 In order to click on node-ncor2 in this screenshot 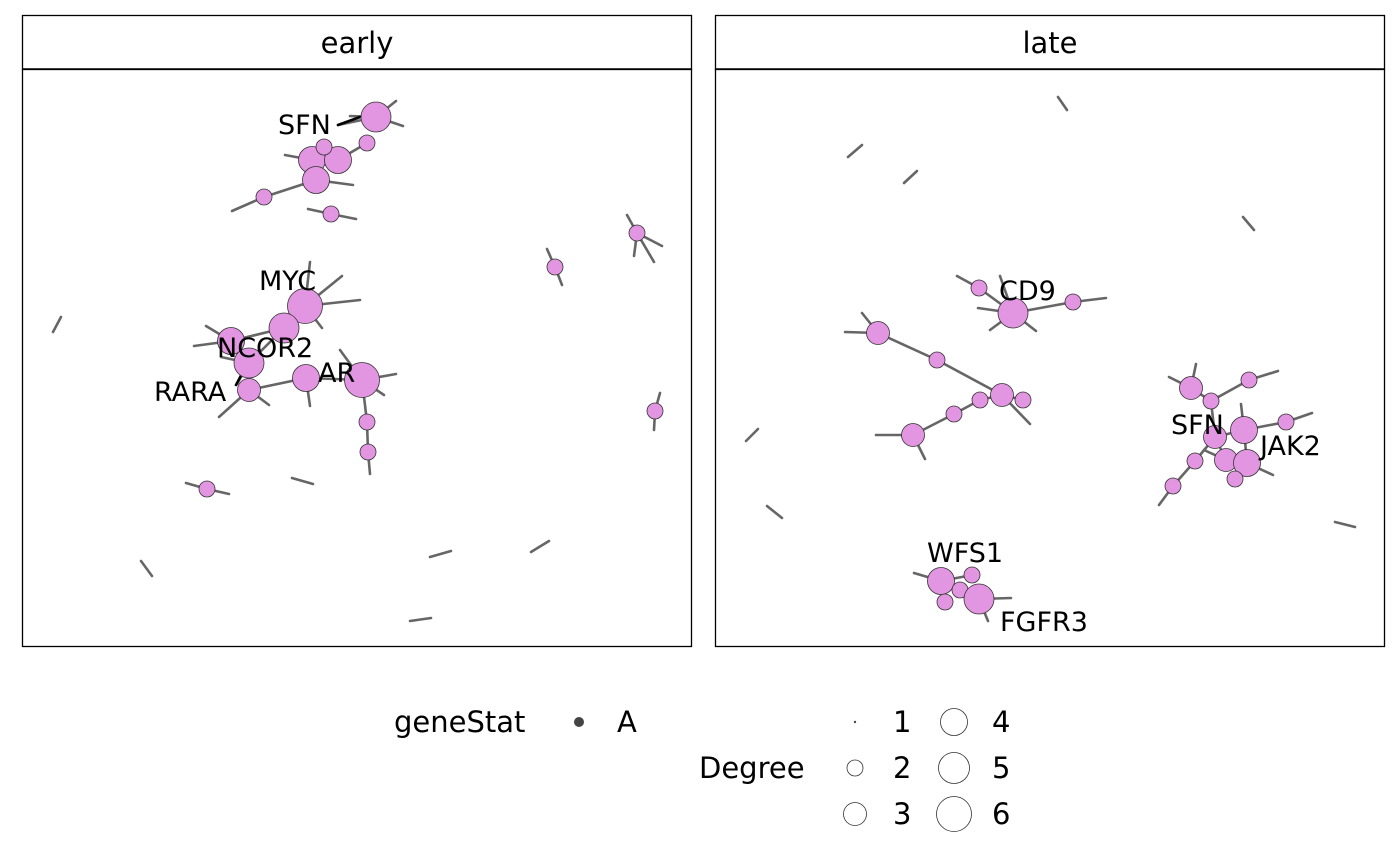, I will do `click(249, 363)`.